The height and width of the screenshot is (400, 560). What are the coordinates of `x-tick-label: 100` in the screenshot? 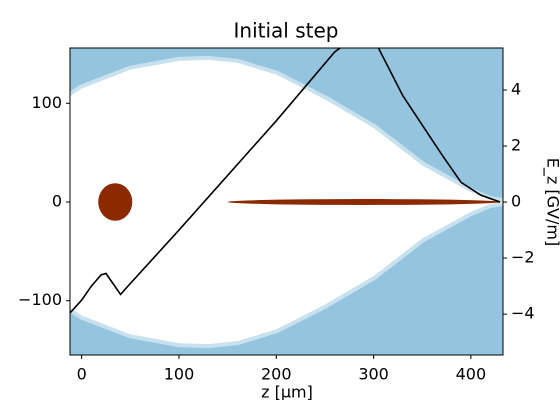 It's located at (179, 374).